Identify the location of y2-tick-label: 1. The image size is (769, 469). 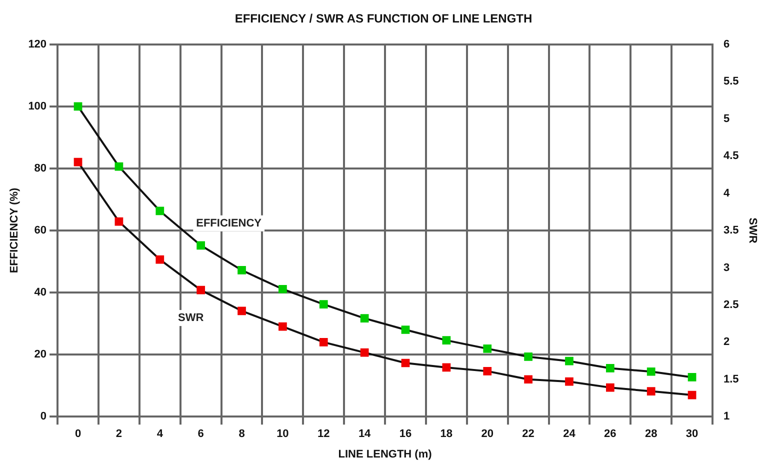
(727, 416).